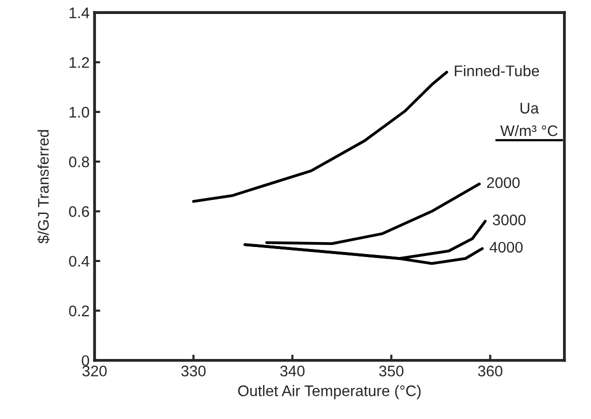  Describe the element at coordinates (496, 70) in the screenshot. I see `series-label: Finned-Tube` at that location.